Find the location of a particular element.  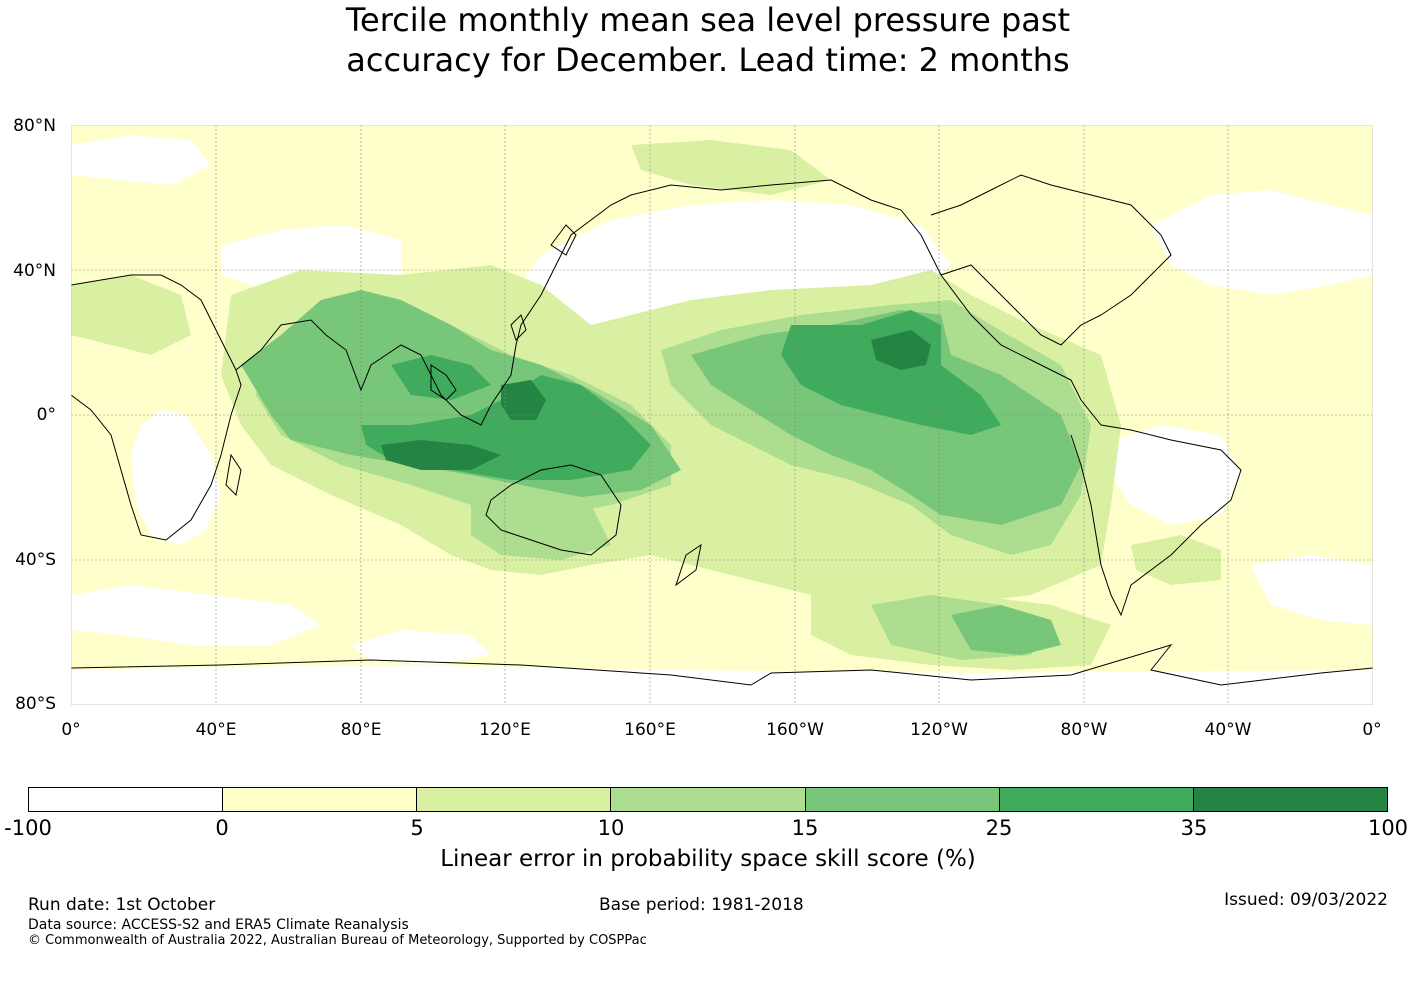

lon-label-120w: 120°W is located at coordinates (939, 730).